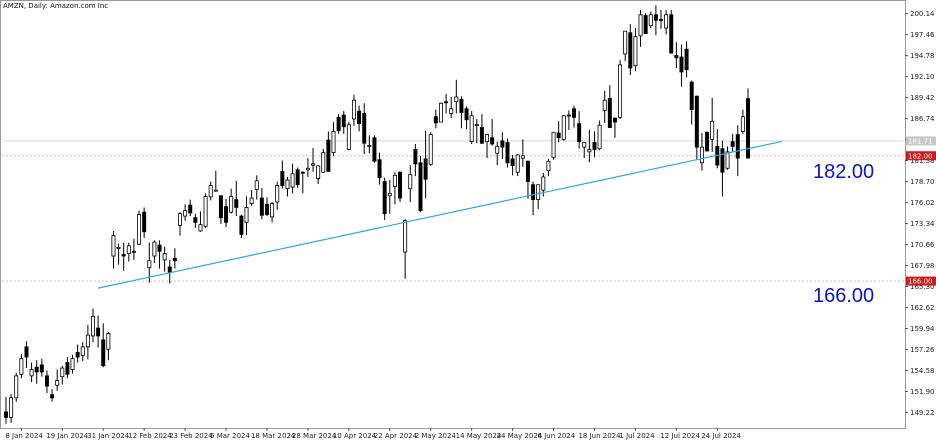 The image size is (936, 442). Describe the element at coordinates (922, 350) in the screenshot. I see `y-tick-label: 157.26` at that location.